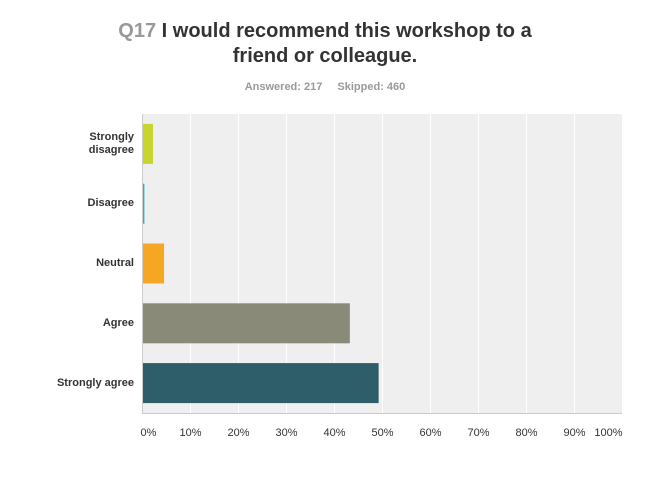 The height and width of the screenshot is (487, 650). I want to click on x-tick-label: 10%, so click(190, 433).